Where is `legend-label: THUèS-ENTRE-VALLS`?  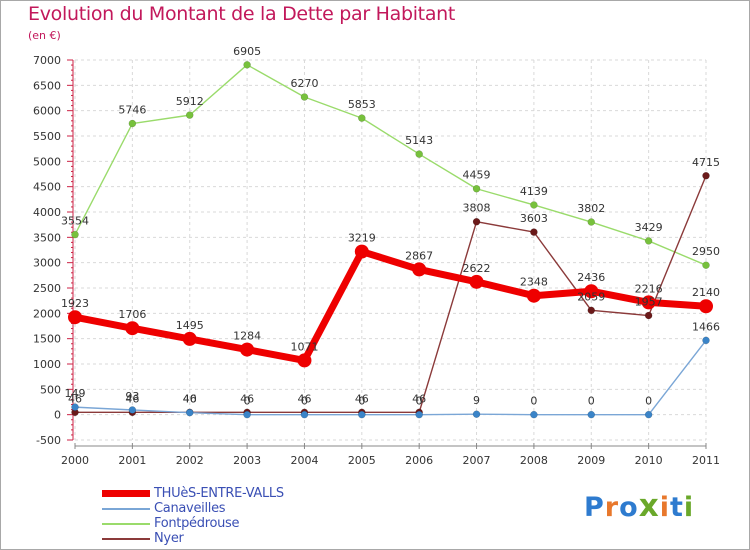 legend-label: THUèS-ENTRE-VALLS is located at coordinates (219, 493).